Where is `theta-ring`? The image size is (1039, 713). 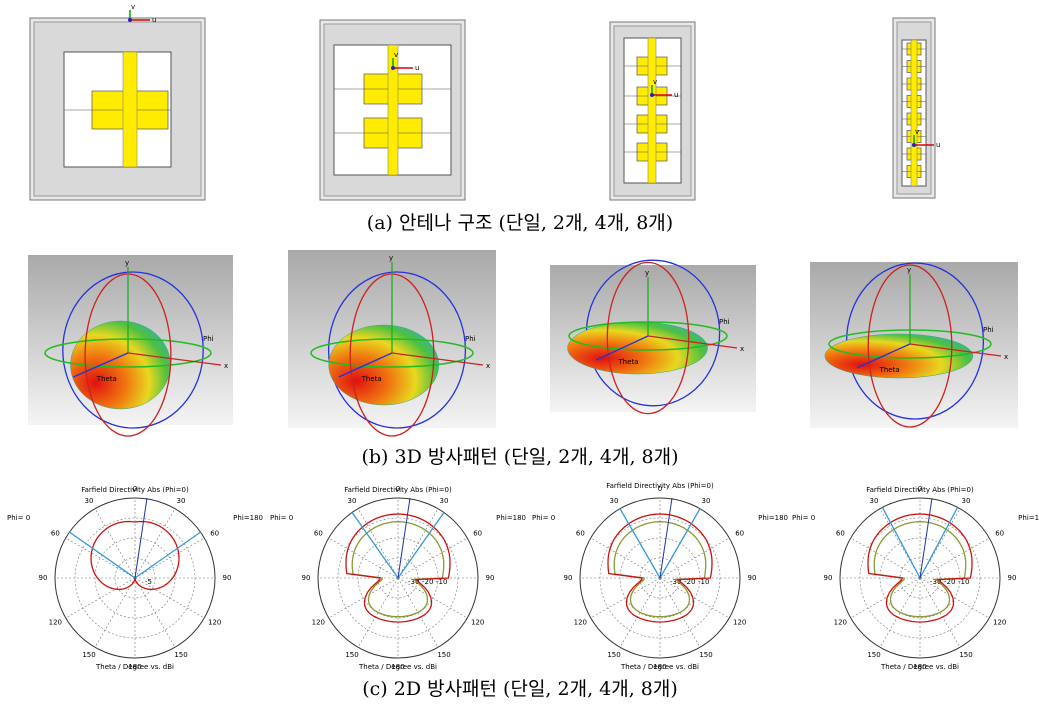 theta-ring is located at coordinates (648, 338).